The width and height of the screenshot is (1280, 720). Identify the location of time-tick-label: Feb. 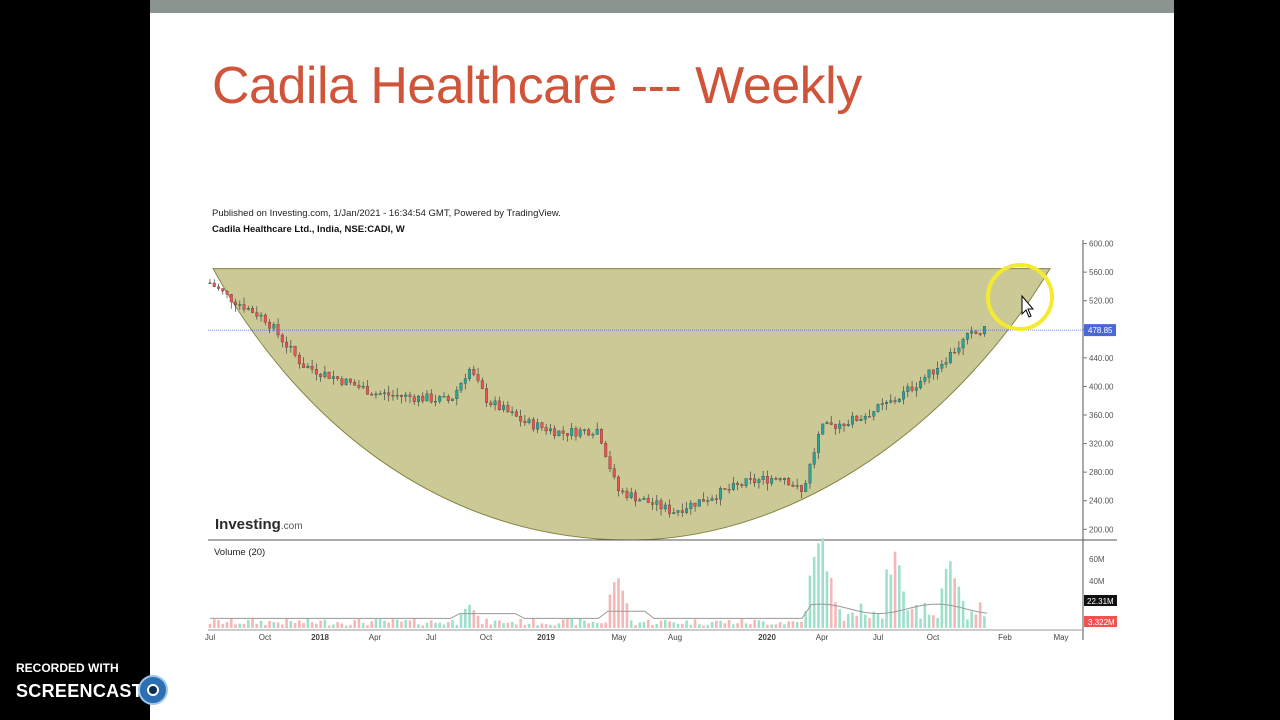
(1005, 637).